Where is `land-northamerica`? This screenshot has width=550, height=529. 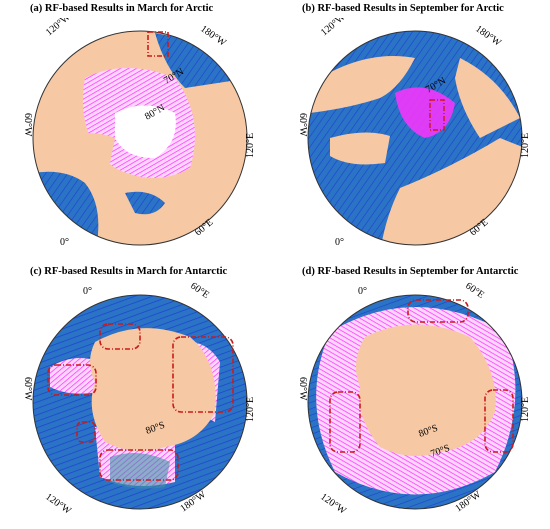 land-northamerica is located at coordinates (361, 84).